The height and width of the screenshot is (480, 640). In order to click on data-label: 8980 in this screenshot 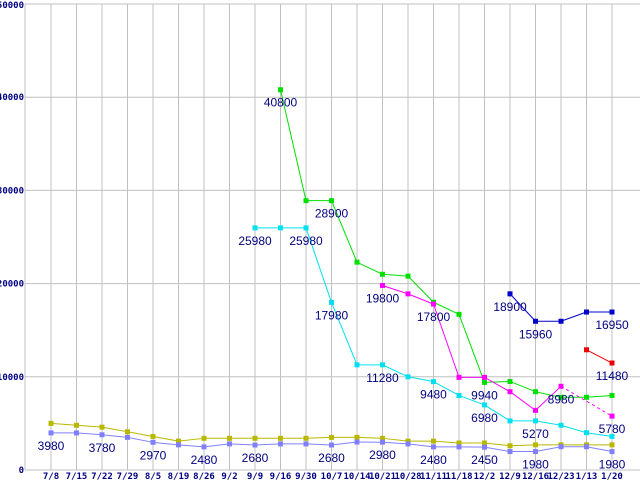, I will do `click(561, 399)`.